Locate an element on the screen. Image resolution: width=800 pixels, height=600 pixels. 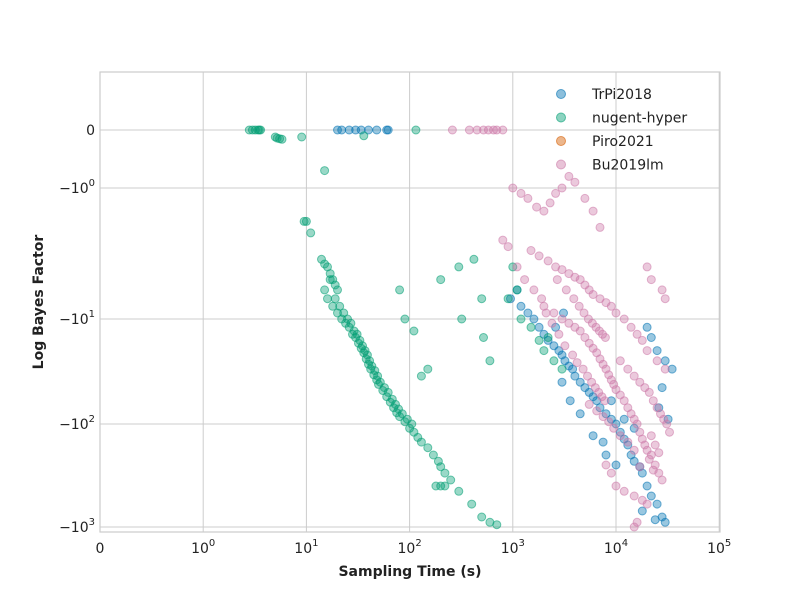
x-axis-ticks: 0 100 10¹ 10² 10³ 10⁴ 10⁵ is located at coordinates (414, 547).